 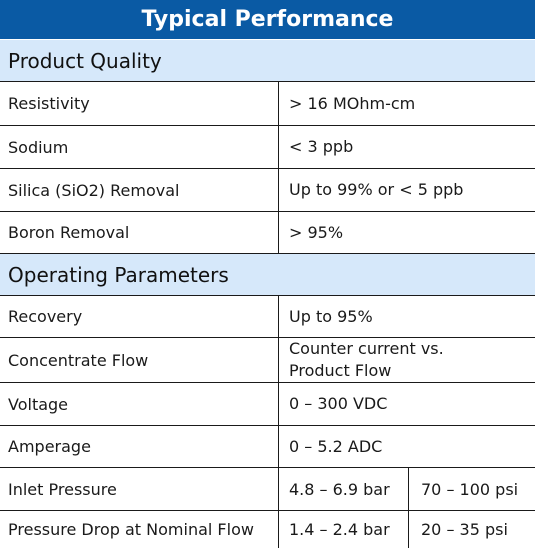 What do you see at coordinates (338, 403) in the screenshot?
I see `row-value: 0 – 300 VDC` at bounding box center [338, 403].